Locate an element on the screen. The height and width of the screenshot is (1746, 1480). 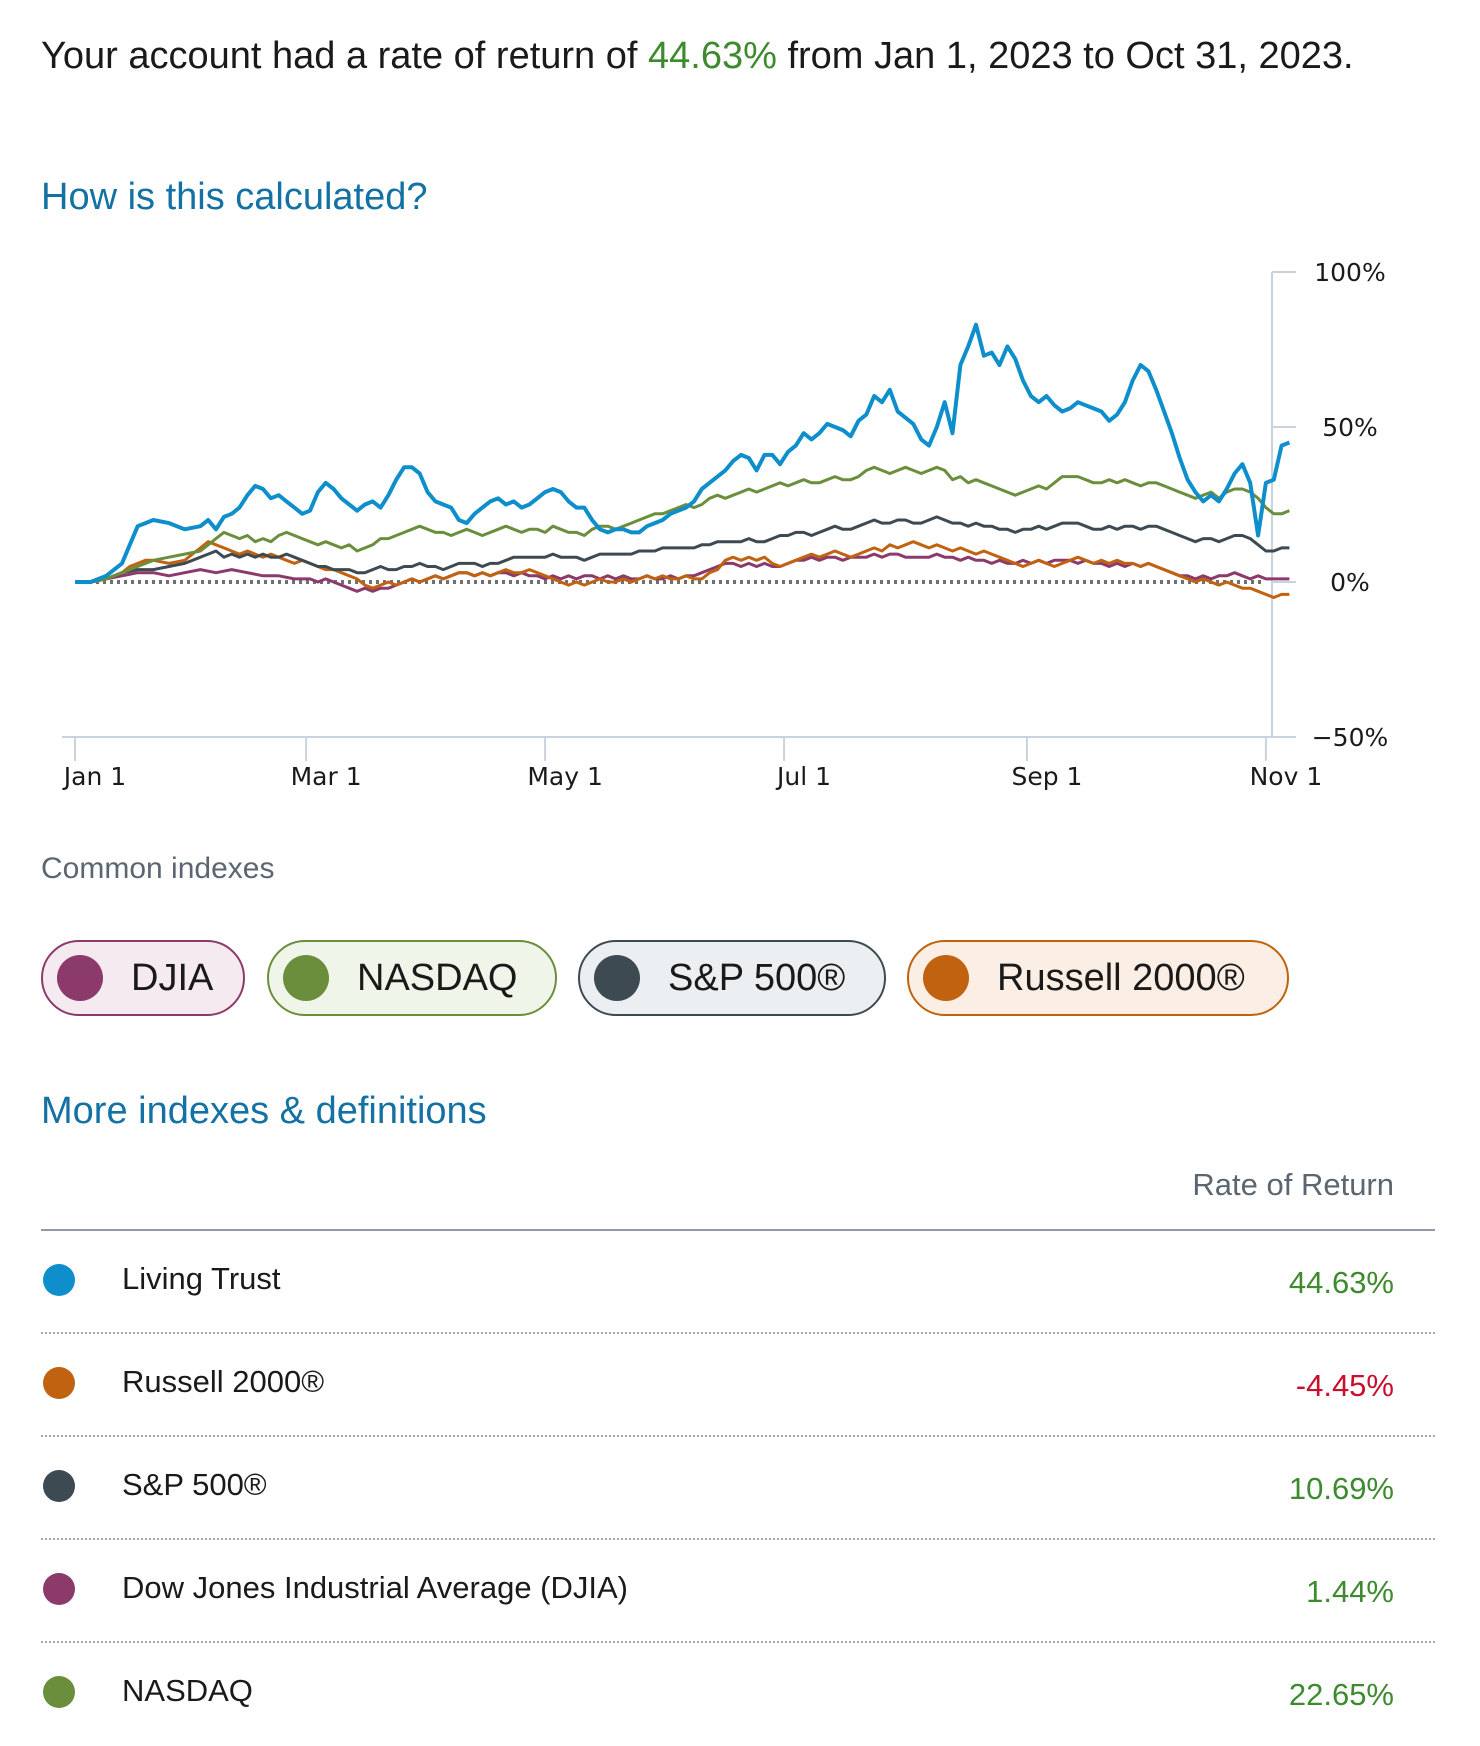
y-tick-label: 50% is located at coordinates (1350, 427).